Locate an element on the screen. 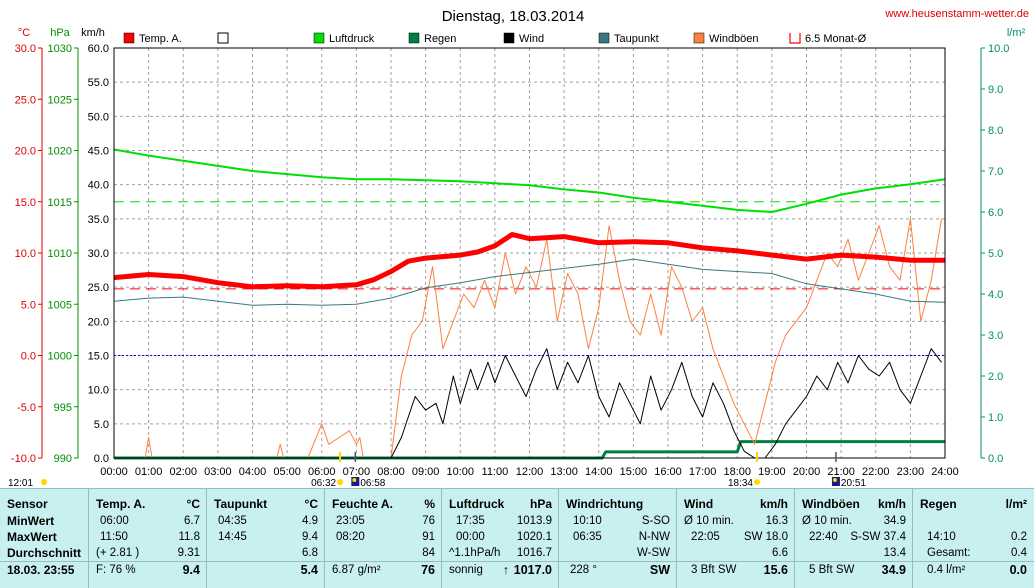 The image size is (1034, 588). pressure-min-time: 17:35 is located at coordinates (470, 521).